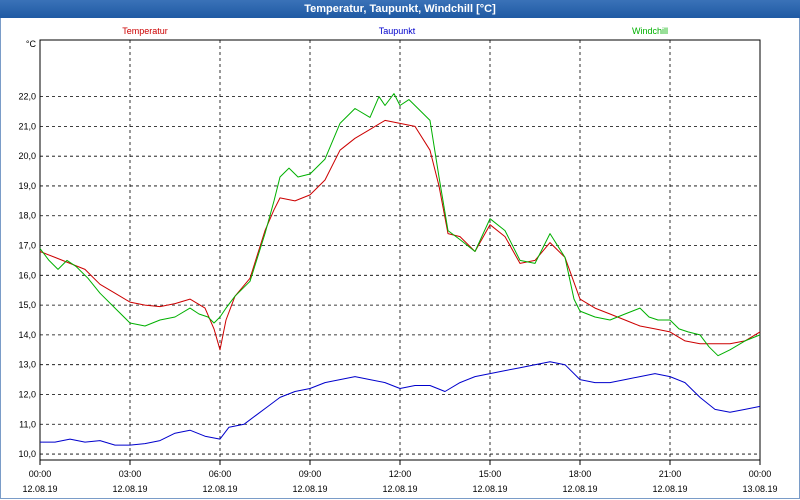  Describe the element at coordinates (27, 216) in the screenshot. I see `y-tick-label: 18,0` at that location.